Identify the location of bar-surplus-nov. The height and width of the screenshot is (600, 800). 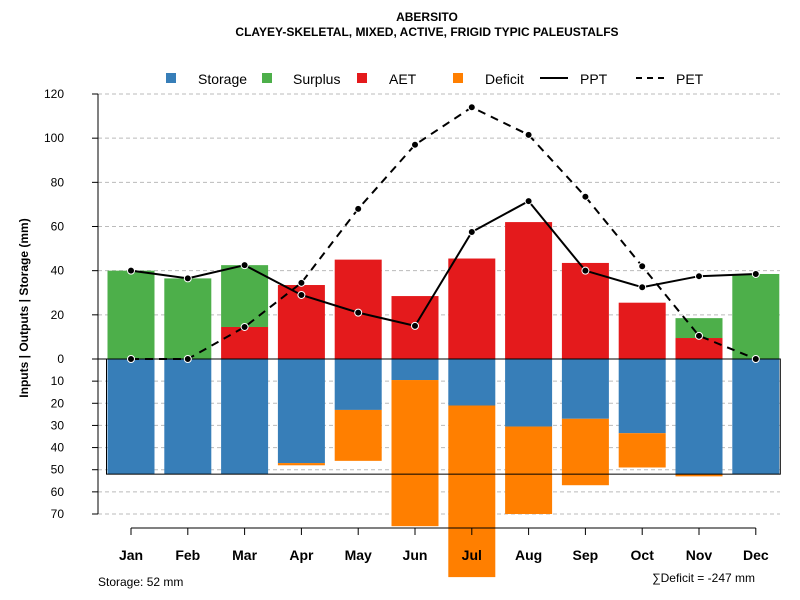
(699, 328).